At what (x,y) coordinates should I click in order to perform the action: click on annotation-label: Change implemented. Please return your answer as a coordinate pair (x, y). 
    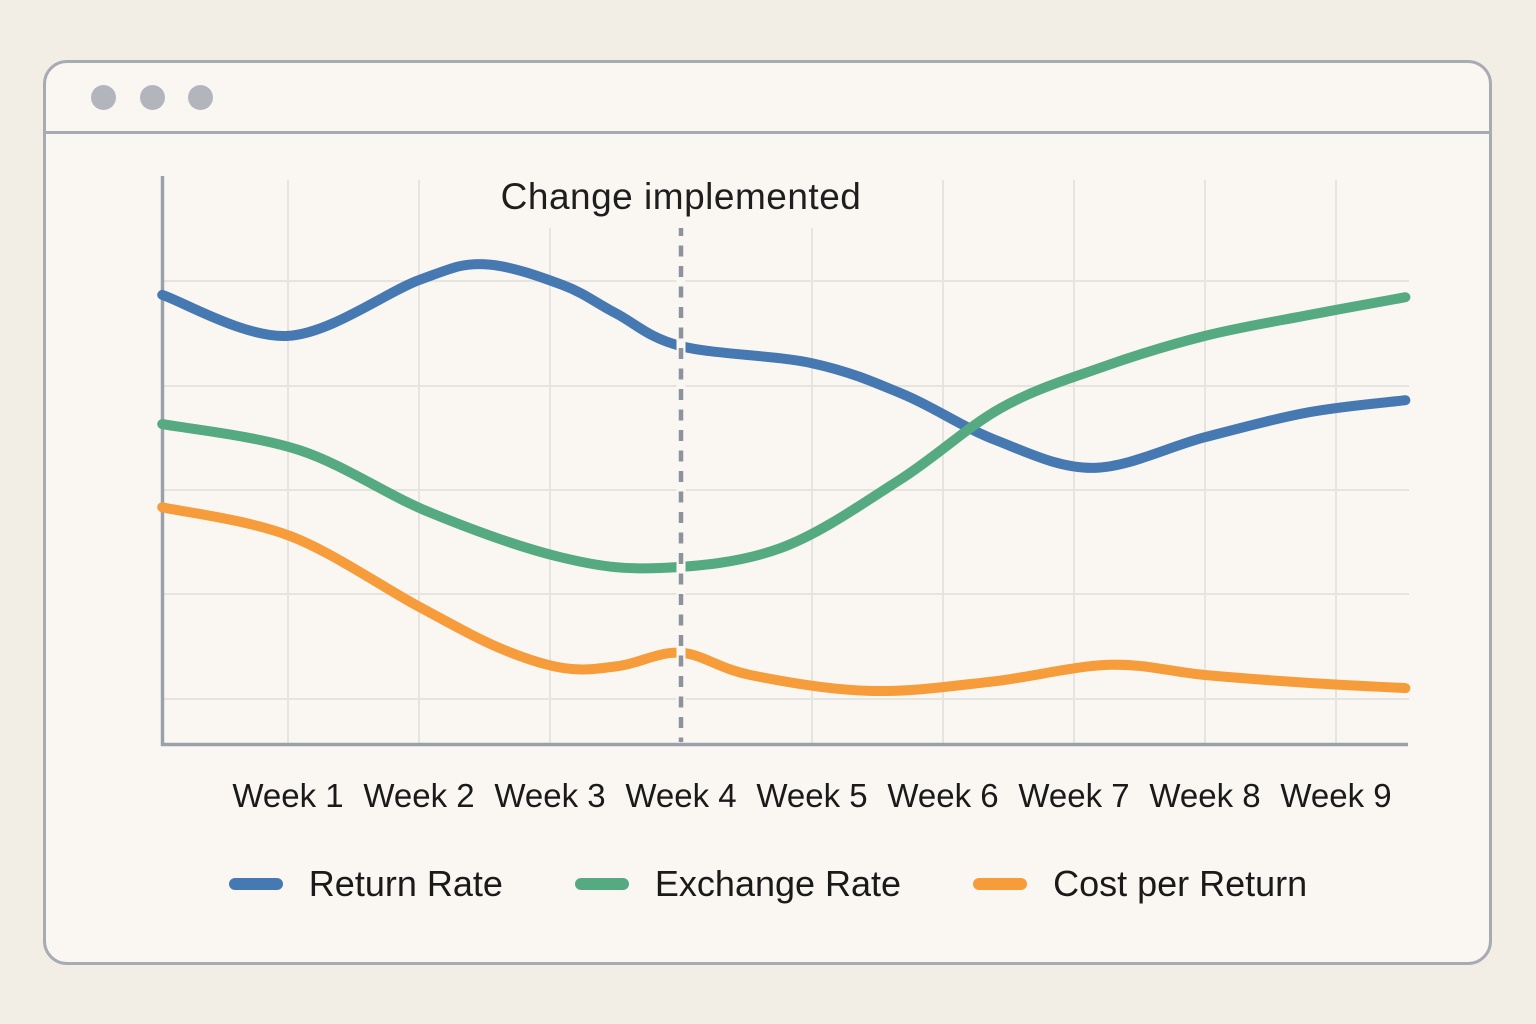
    Looking at the image, I should click on (681, 200).